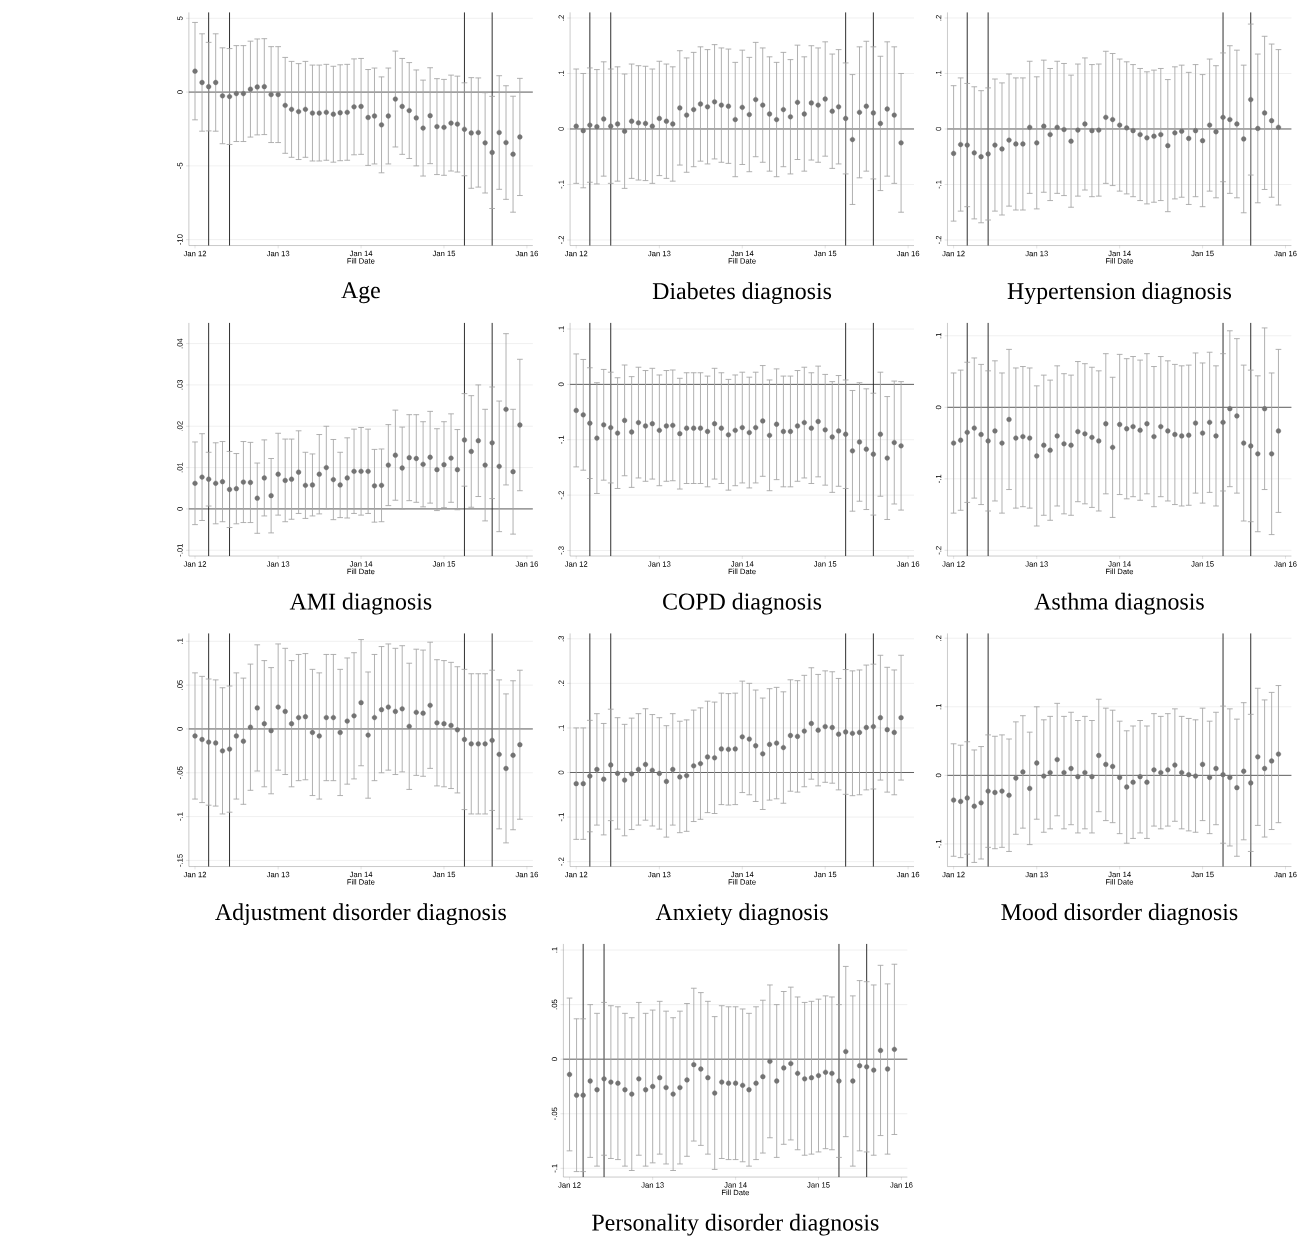  Describe the element at coordinates (360, 914) in the screenshot. I see `text: Adjustment disorder diagnosis` at that location.